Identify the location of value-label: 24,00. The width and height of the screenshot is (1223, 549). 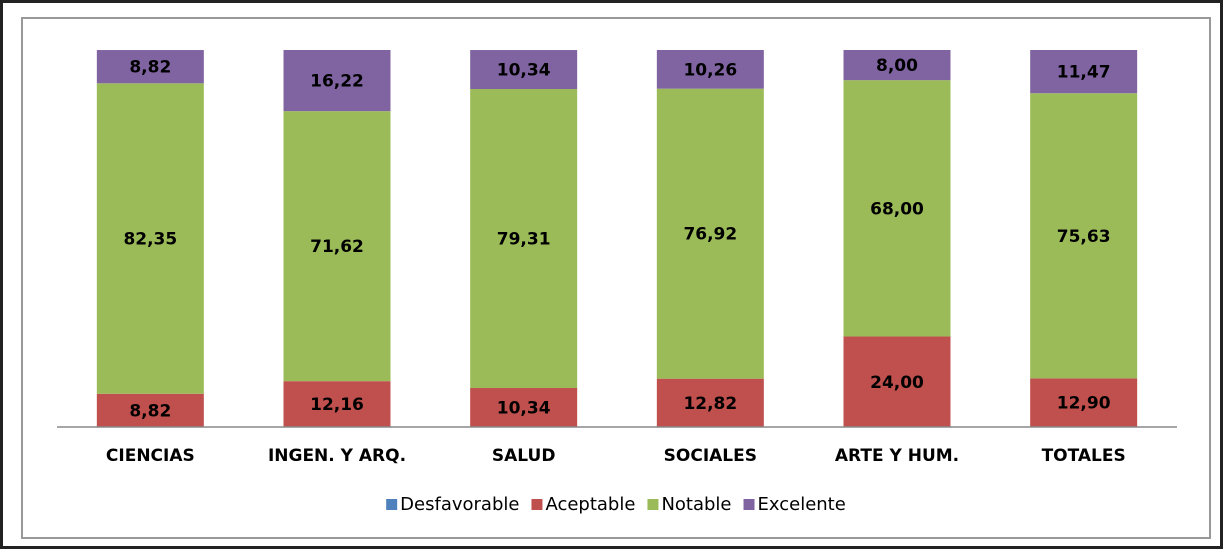
(897, 383).